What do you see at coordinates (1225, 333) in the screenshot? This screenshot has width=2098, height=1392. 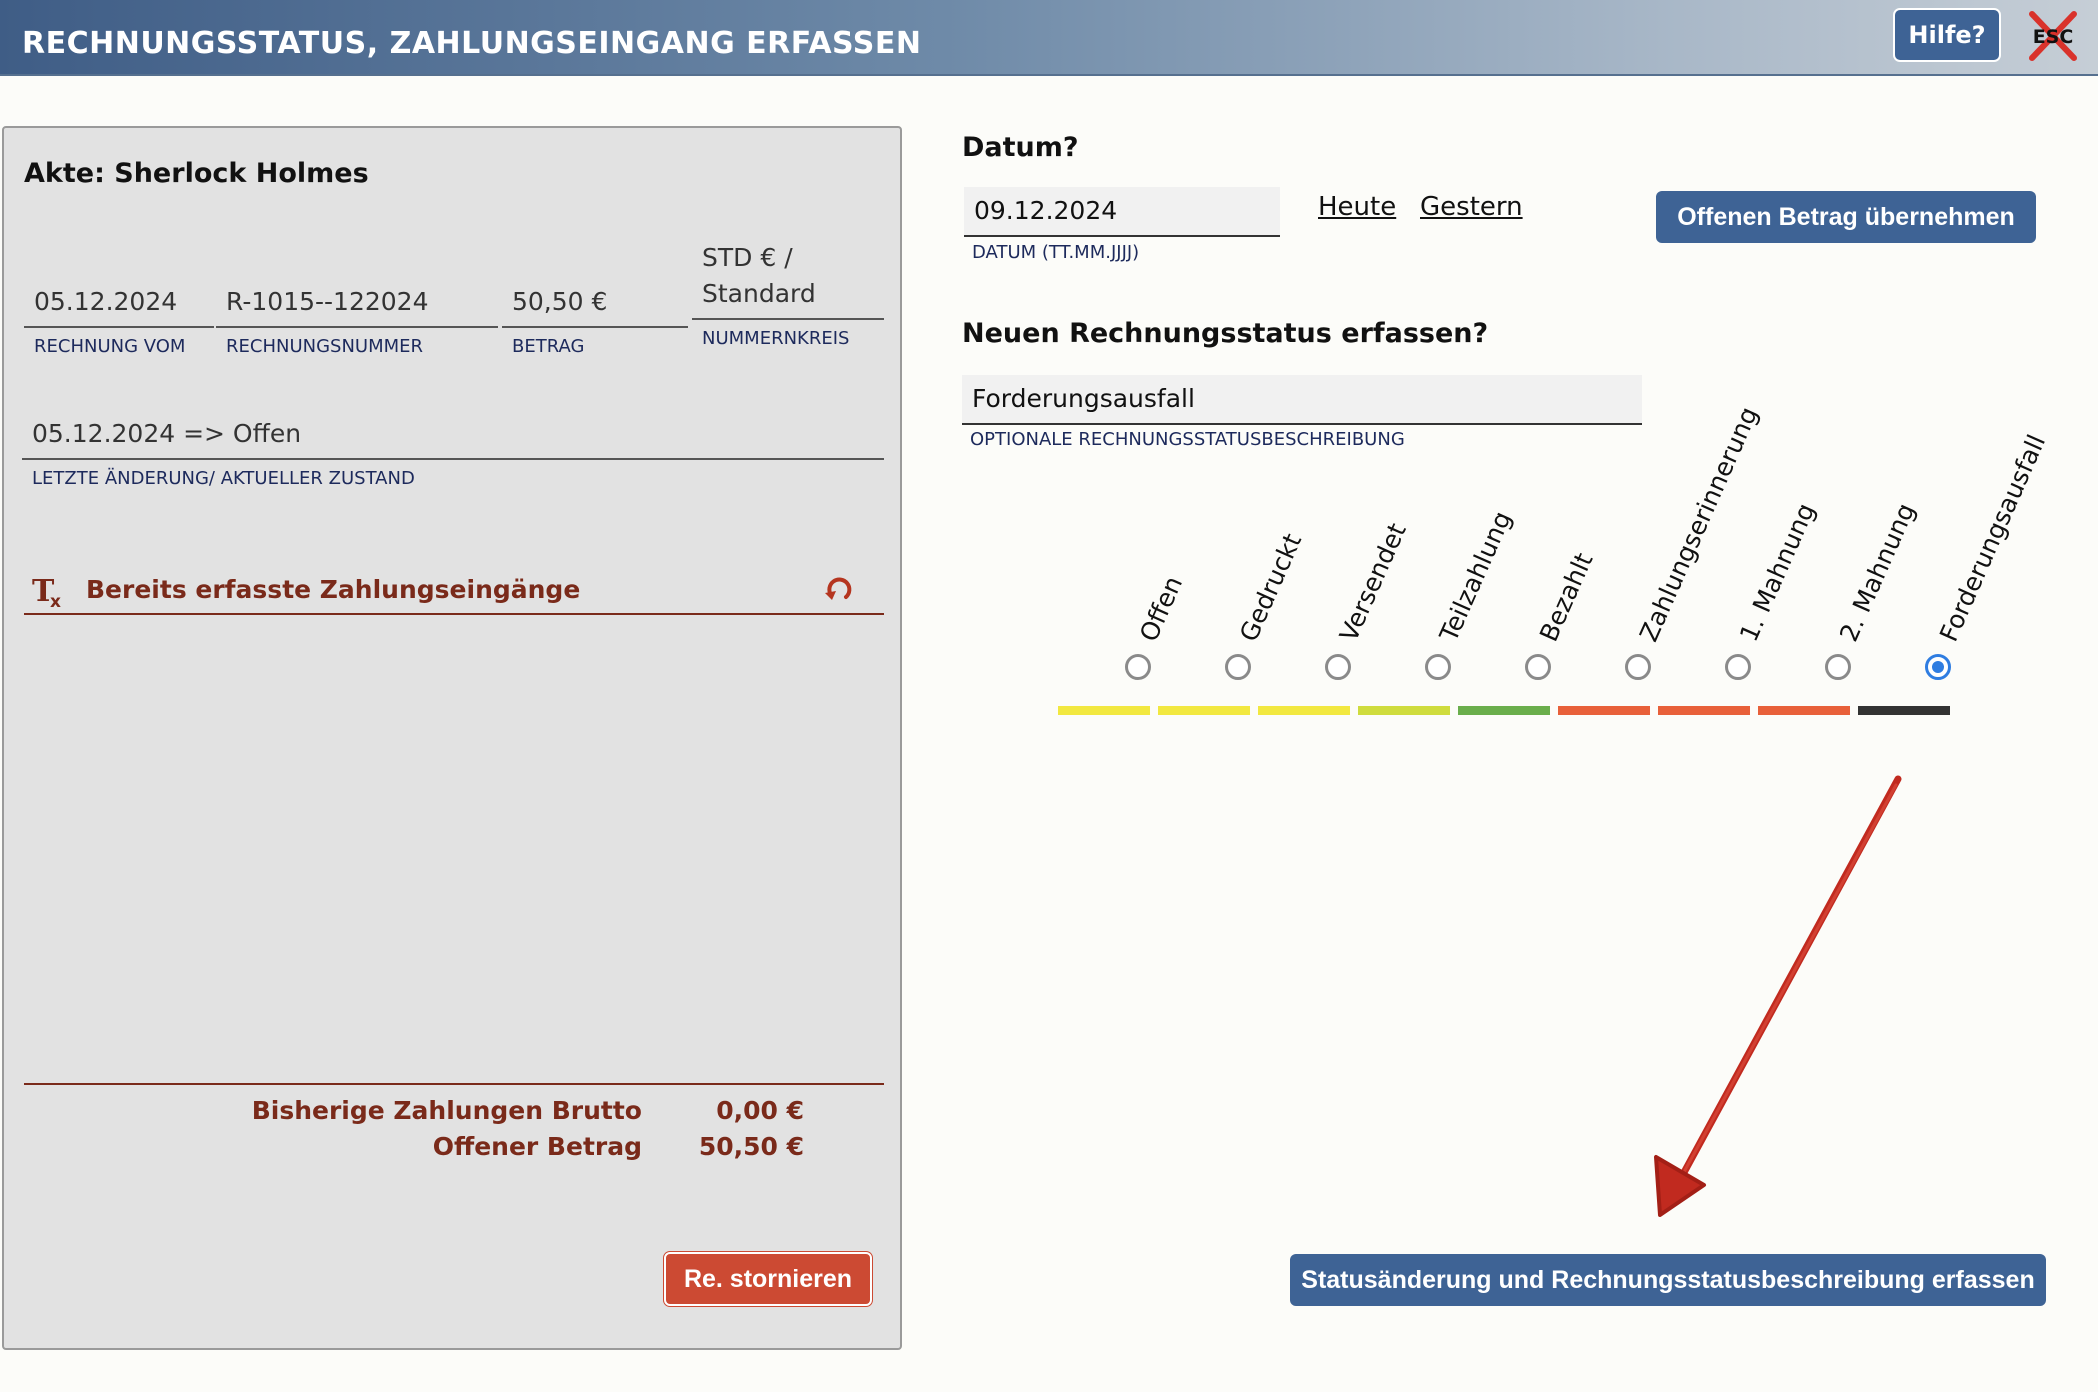 I see `status-title: Neuen Rechnungsstatus erfassen?` at bounding box center [1225, 333].